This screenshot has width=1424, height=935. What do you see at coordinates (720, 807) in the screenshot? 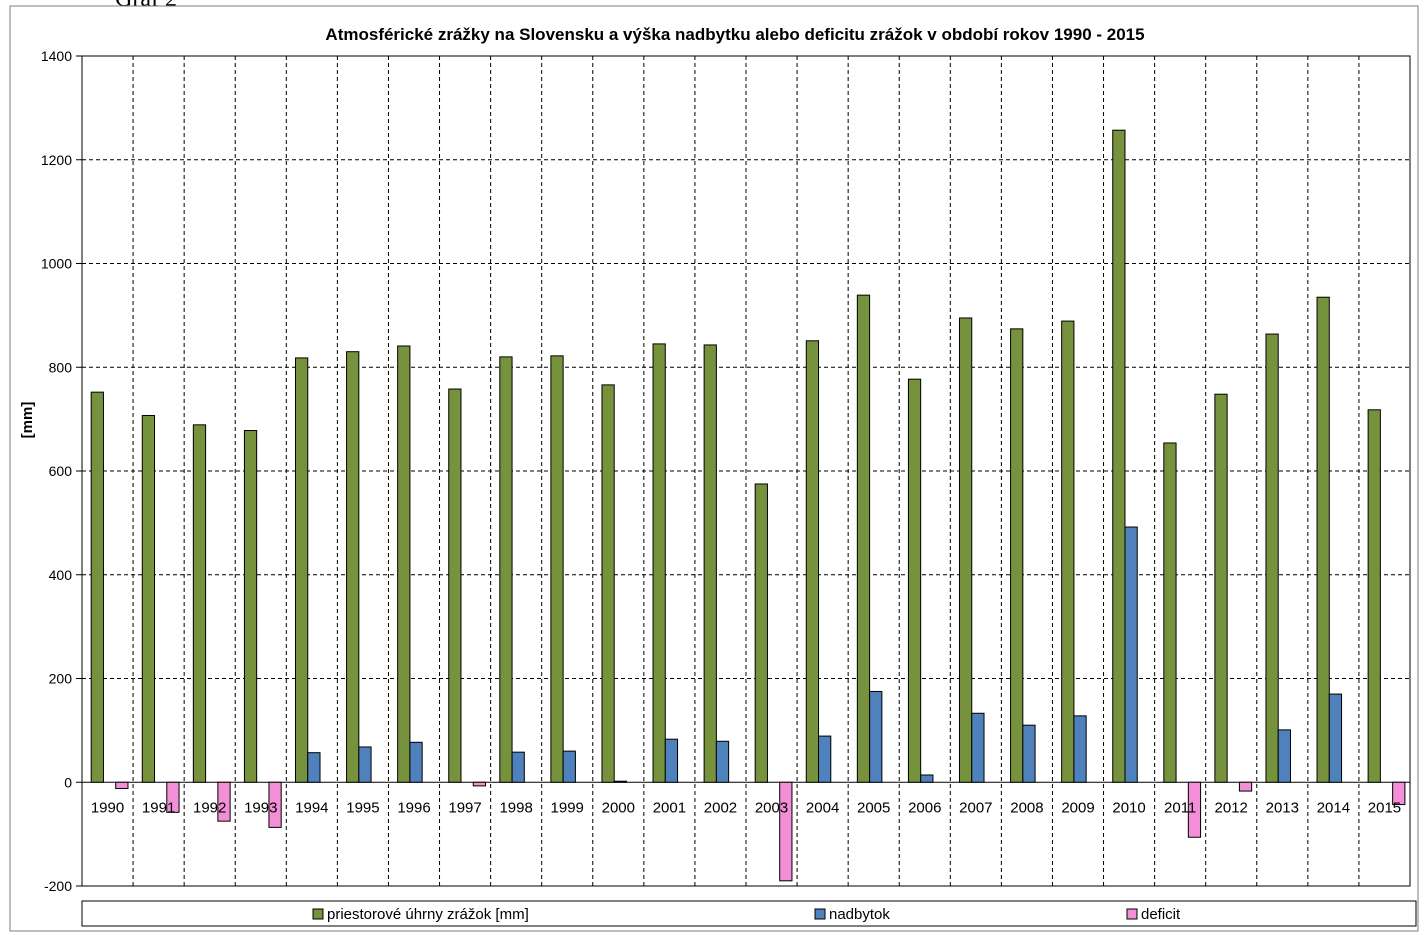
I see `x-tick-label: 2002` at bounding box center [720, 807].